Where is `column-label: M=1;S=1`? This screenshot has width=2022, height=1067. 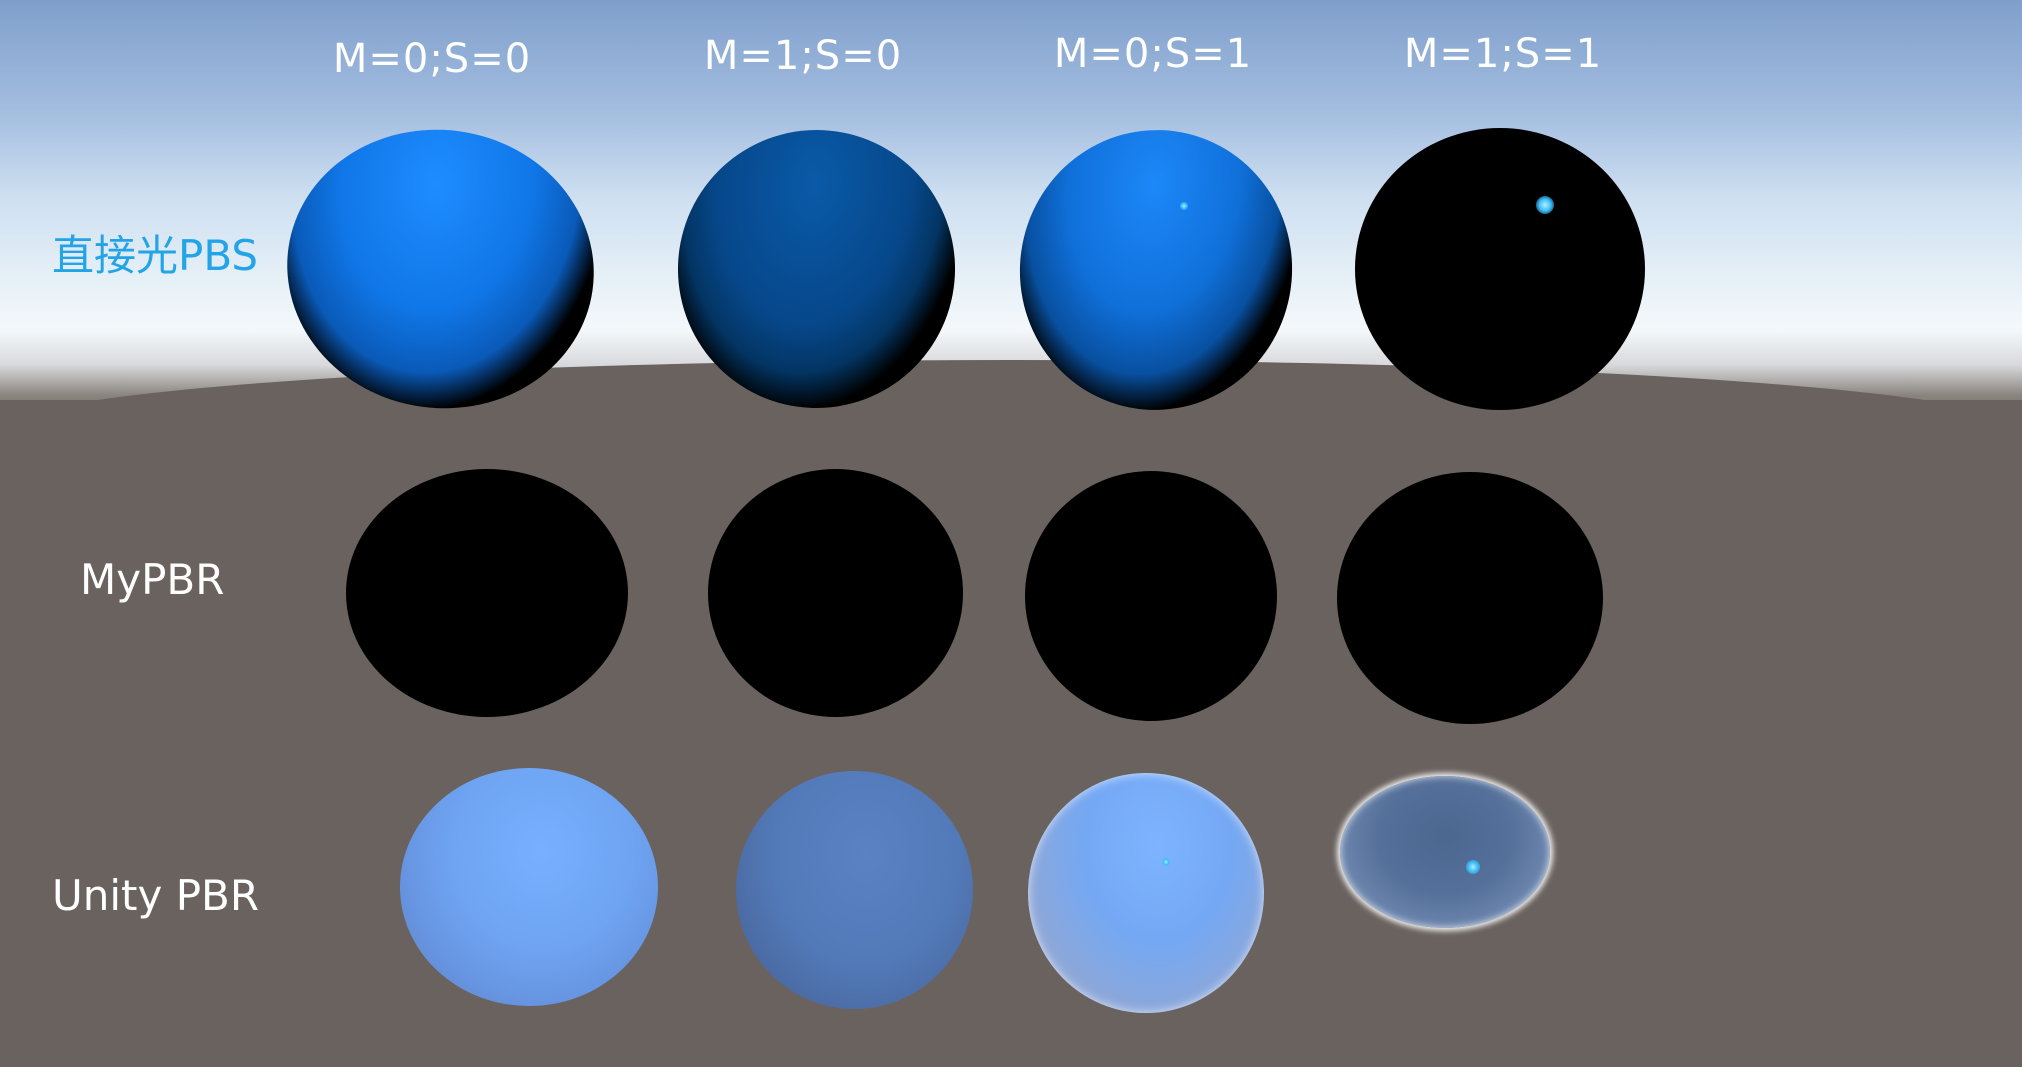 column-label: M=1;S=1 is located at coordinates (1503, 54).